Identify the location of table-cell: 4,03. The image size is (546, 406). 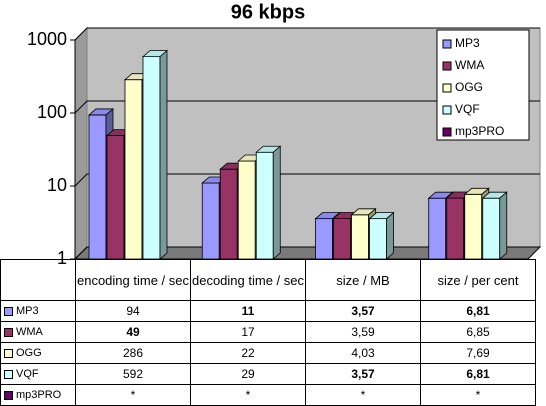
(363, 353).